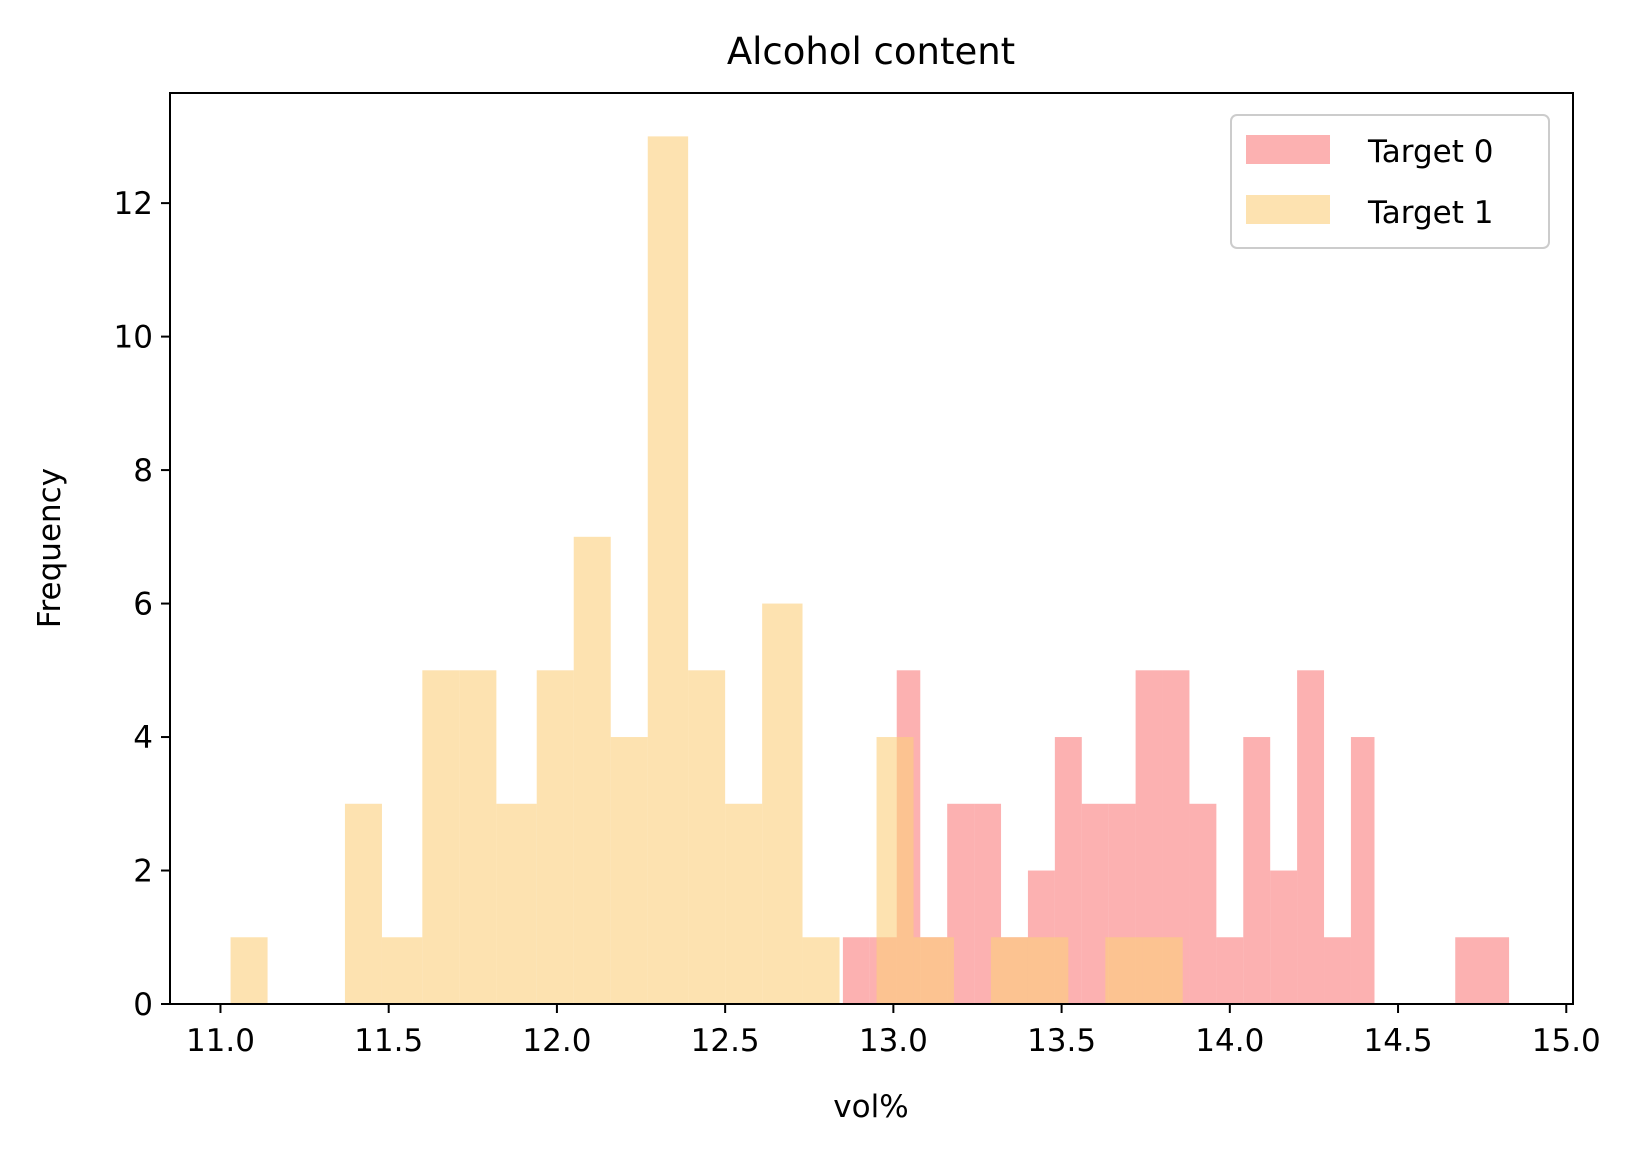 This screenshot has height=1154, width=1633. I want to click on y-axis-ticks: 0 2 4 6 8 10 12, so click(142, 604).